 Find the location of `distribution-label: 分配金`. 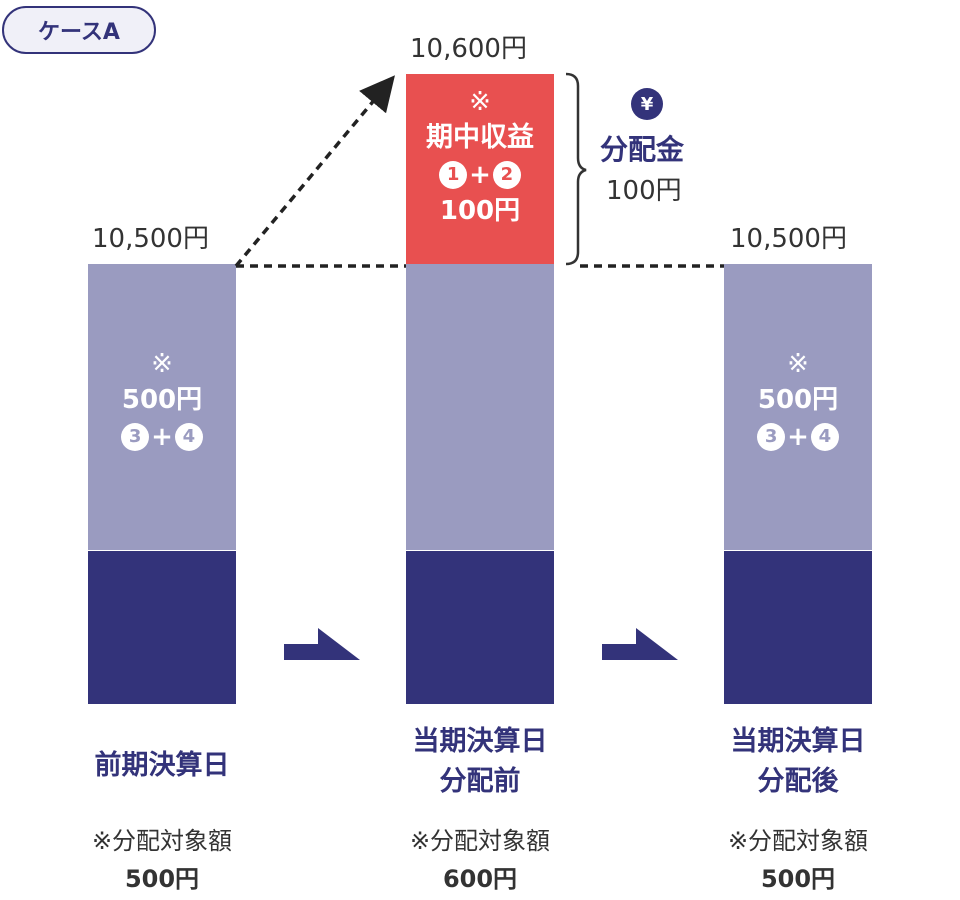

distribution-label: 分配金 is located at coordinates (642, 149).